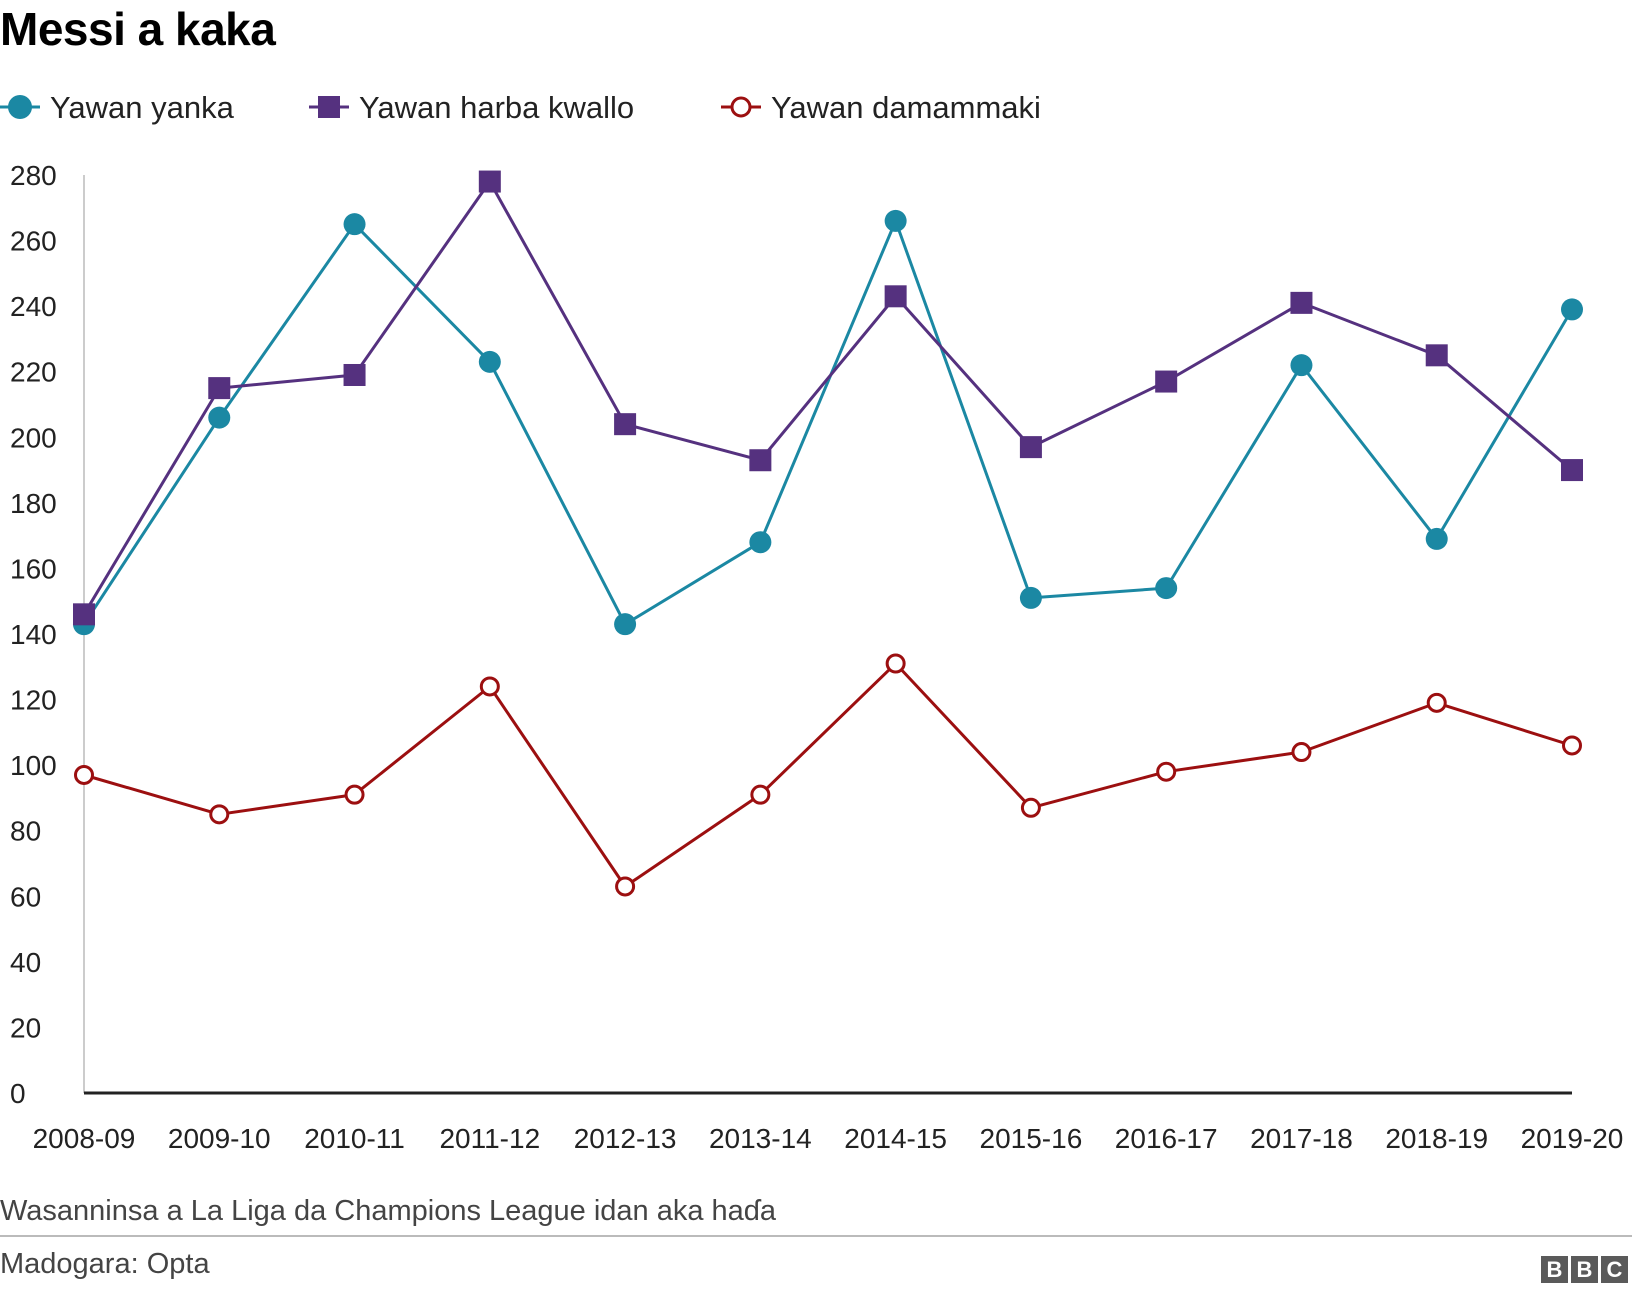 This screenshot has width=1632, height=1292. I want to click on x-tick-label: 2012-13, so click(625, 1138).